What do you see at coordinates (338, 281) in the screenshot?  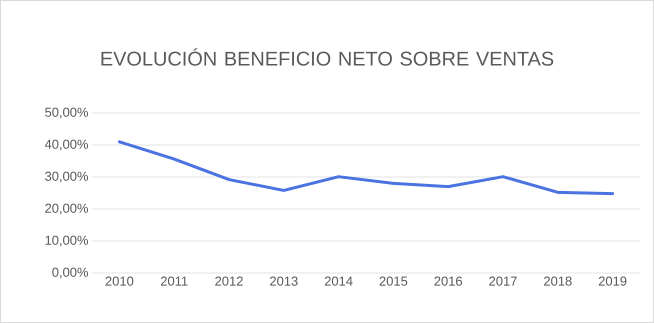 I see `x-tick-label: 2014` at bounding box center [338, 281].